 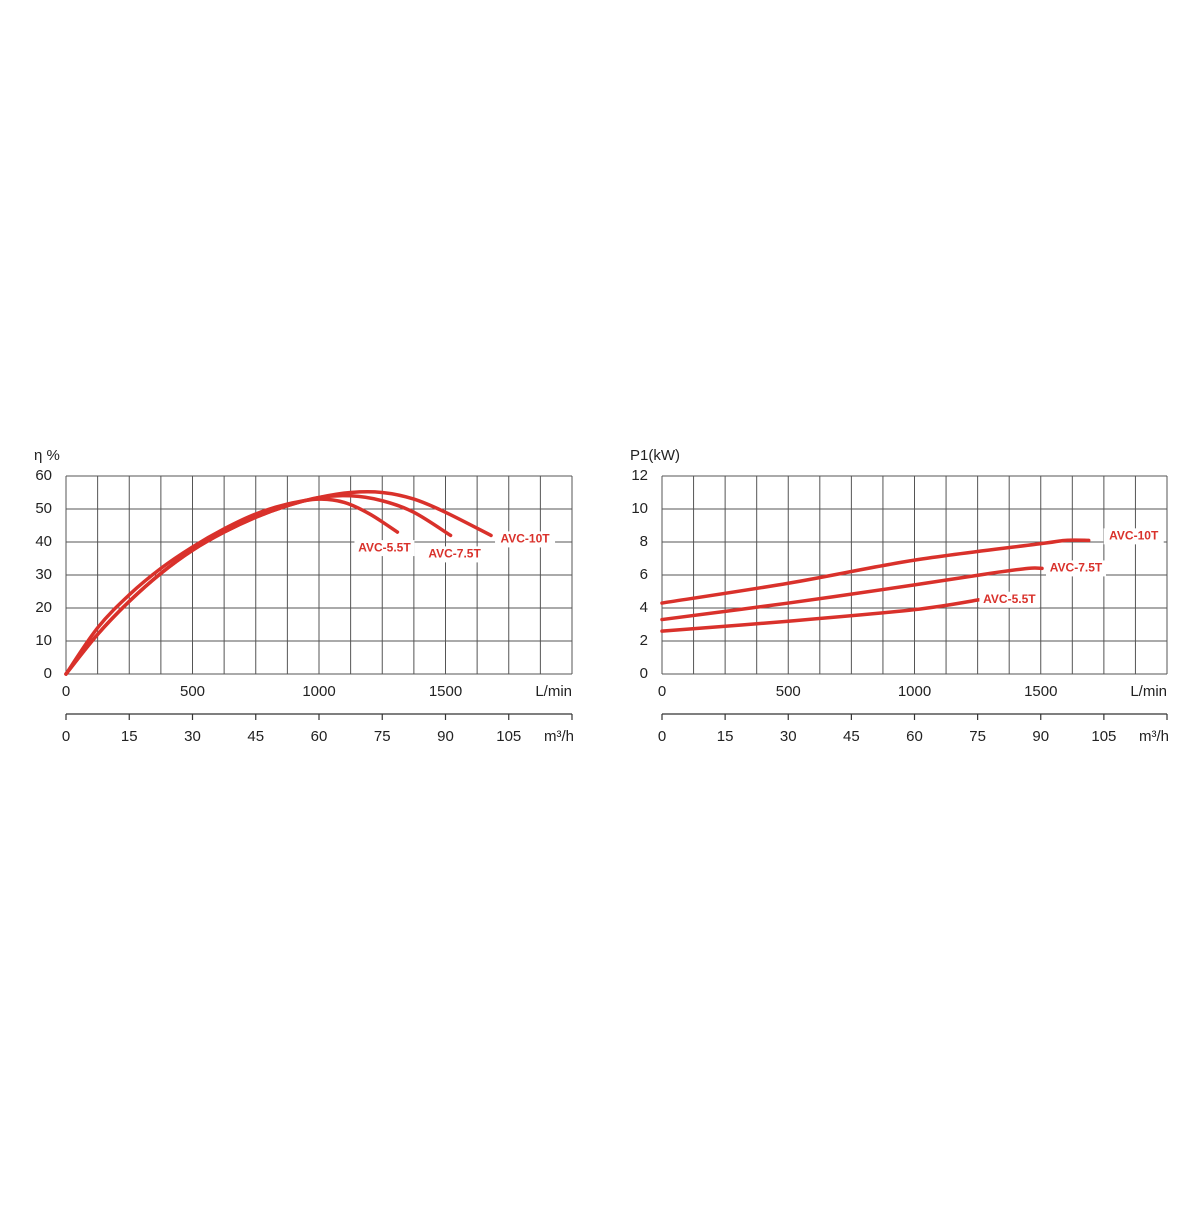 I want to click on y-axis-title: P1(kW), so click(x=655, y=455).